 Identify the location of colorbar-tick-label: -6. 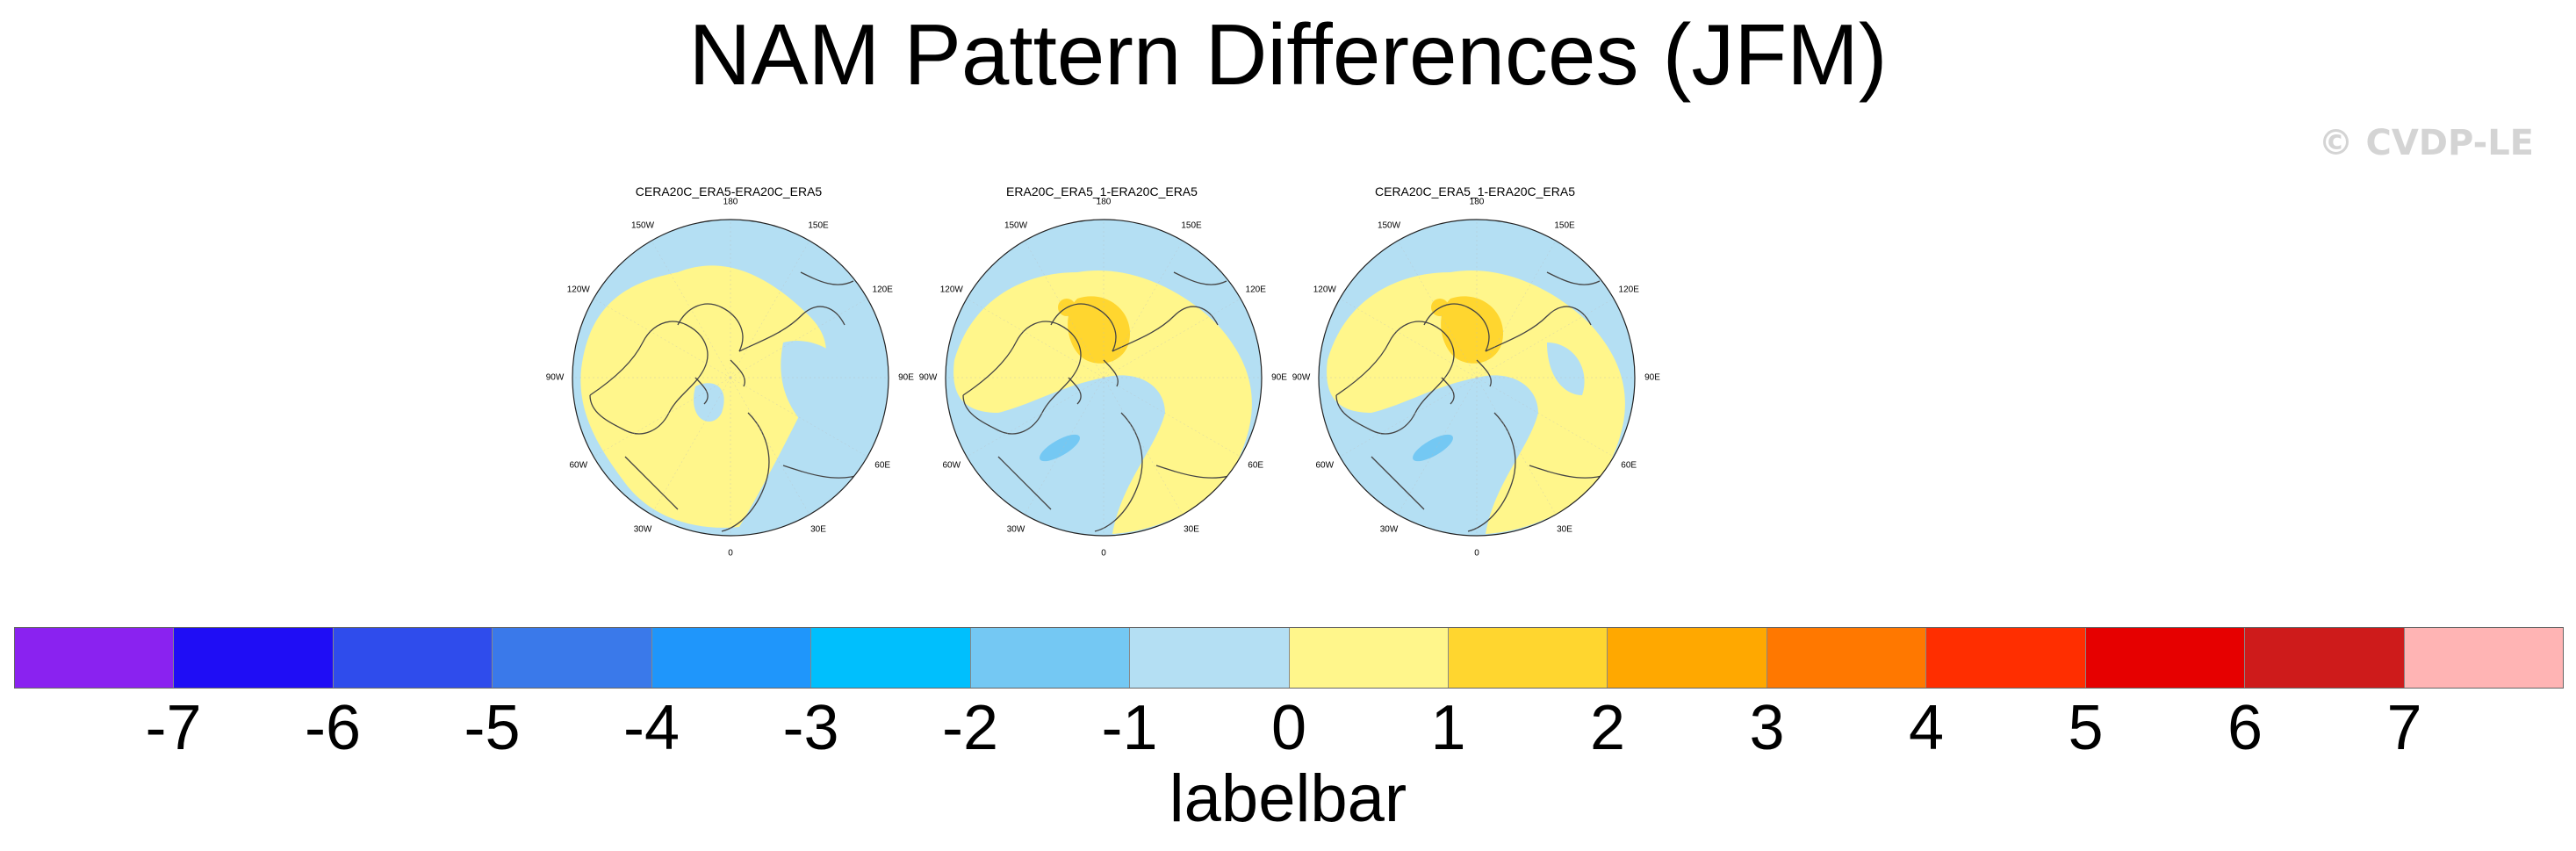
(333, 728).